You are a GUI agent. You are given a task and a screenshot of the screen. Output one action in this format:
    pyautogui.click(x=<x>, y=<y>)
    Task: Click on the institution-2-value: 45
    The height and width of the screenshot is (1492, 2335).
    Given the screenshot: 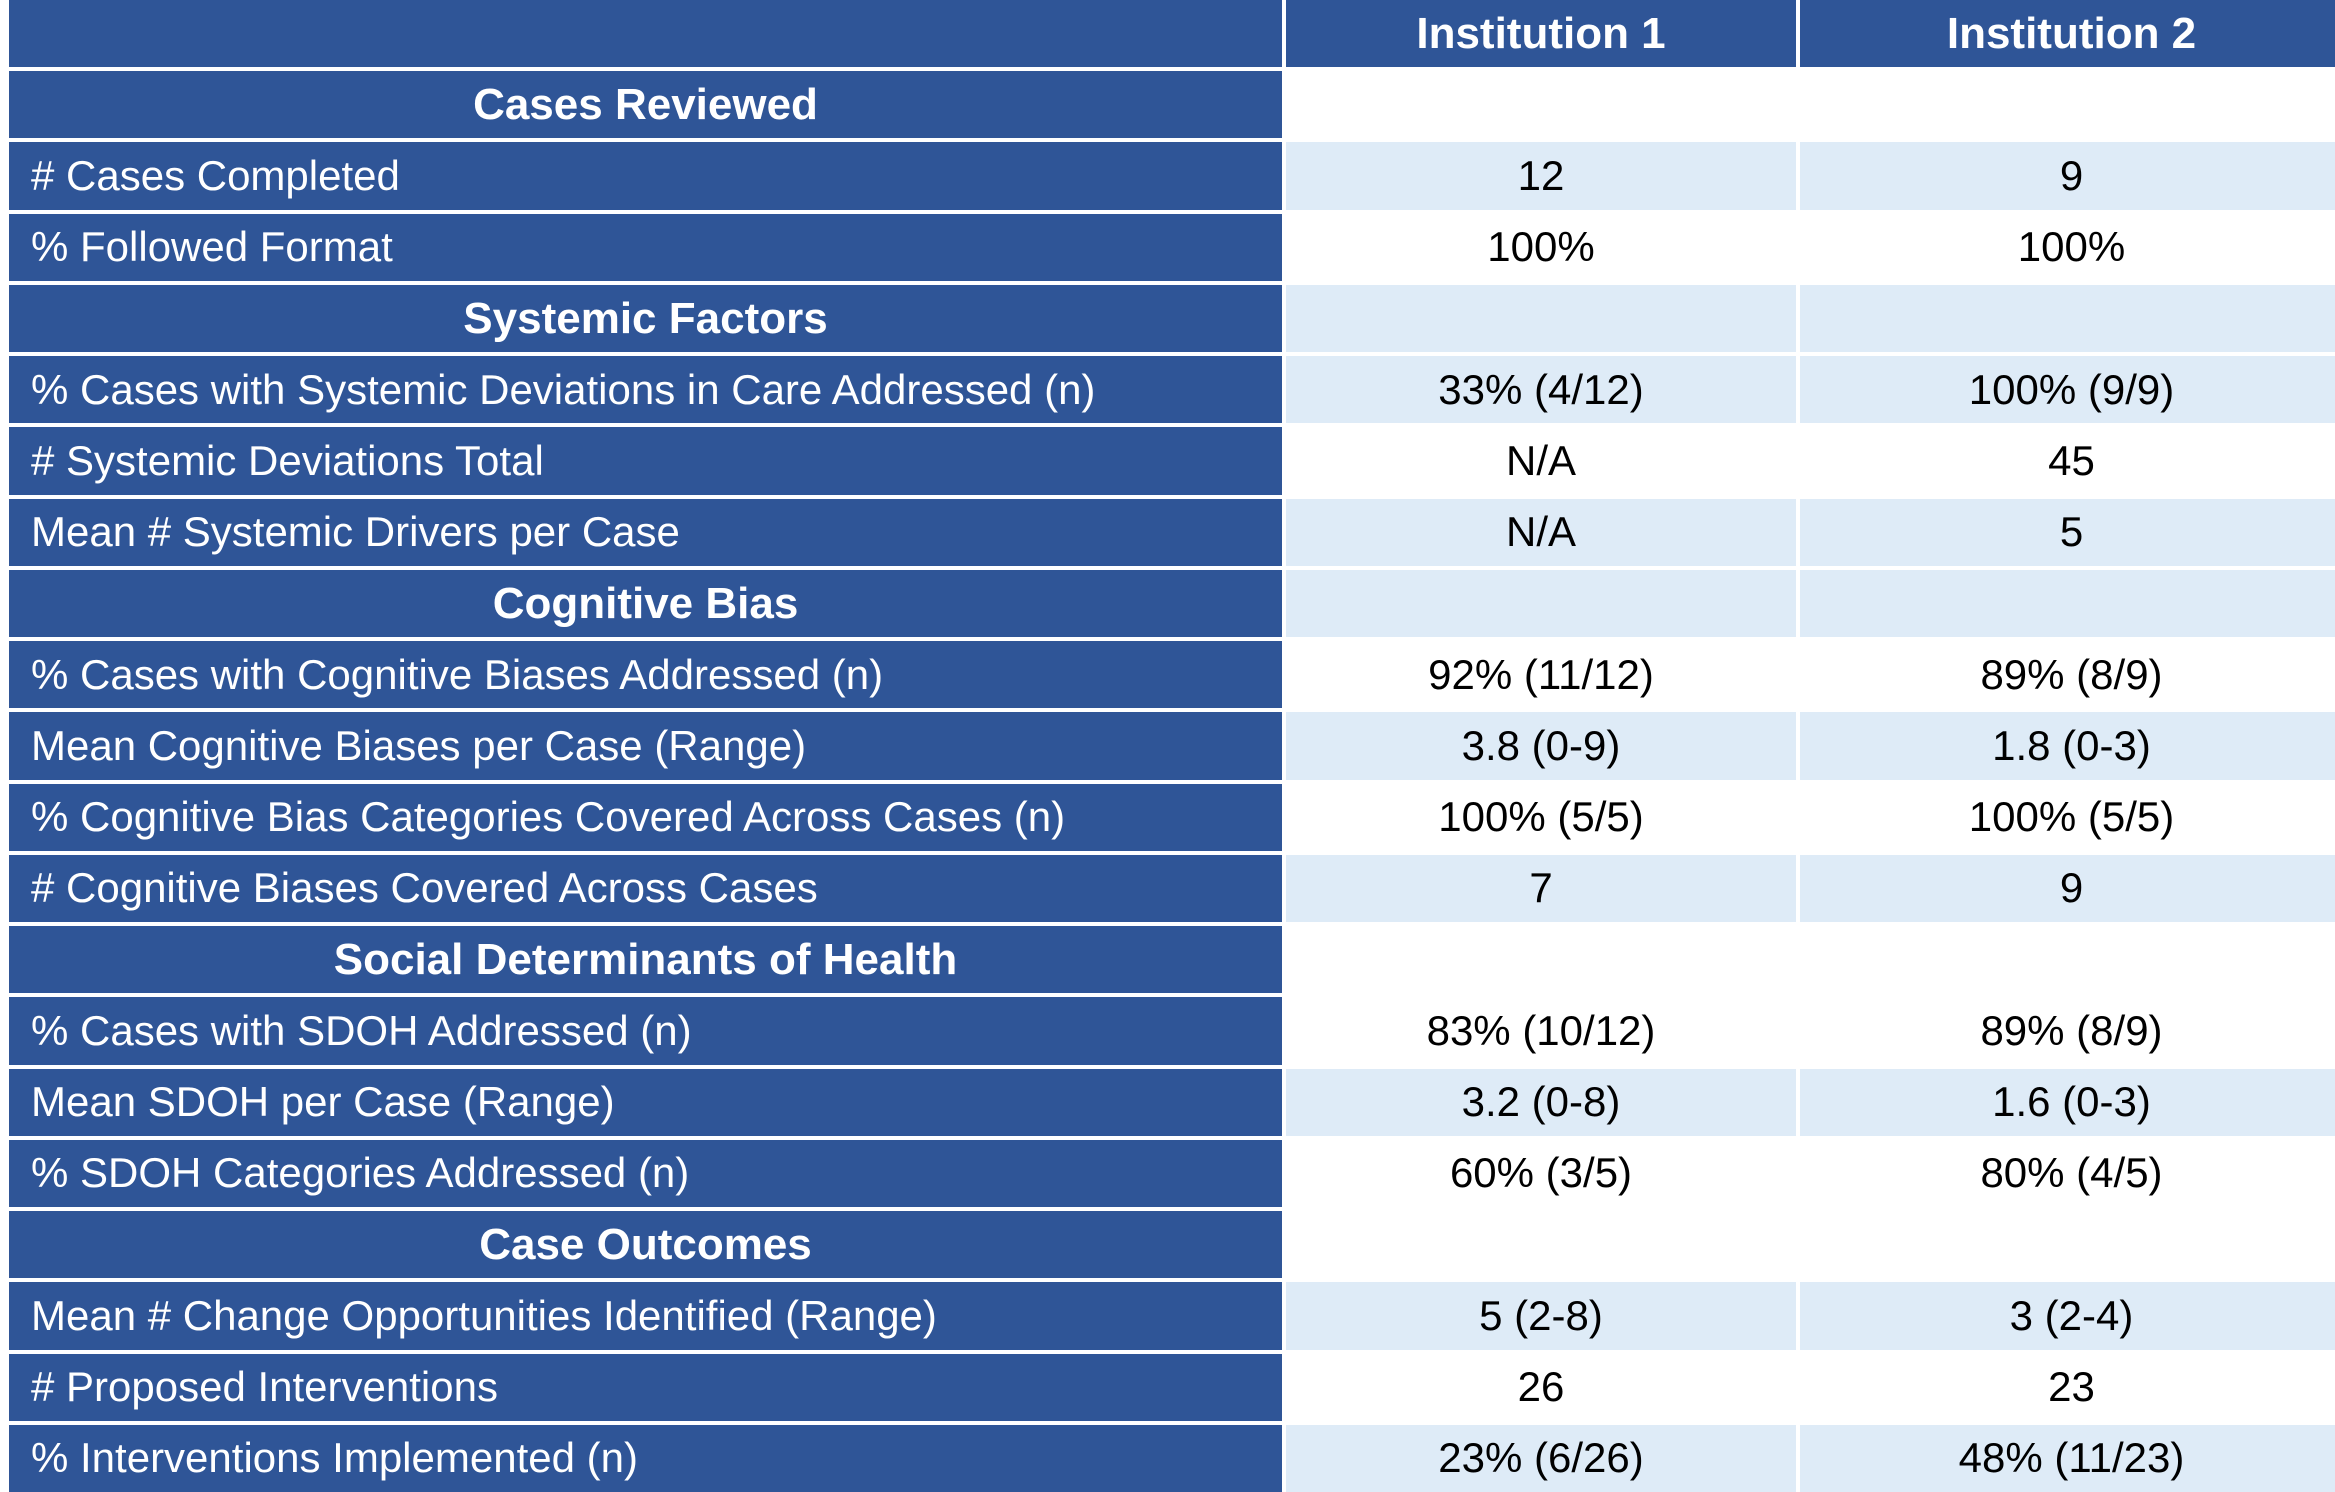 What is the action you would take?
    pyautogui.click(x=2067, y=461)
    